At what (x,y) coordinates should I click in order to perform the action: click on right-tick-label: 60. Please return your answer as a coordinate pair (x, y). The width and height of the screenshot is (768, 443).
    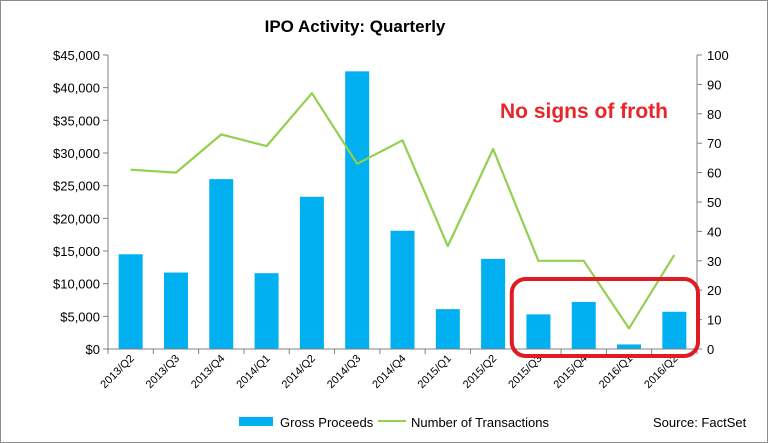
    Looking at the image, I should click on (714, 173).